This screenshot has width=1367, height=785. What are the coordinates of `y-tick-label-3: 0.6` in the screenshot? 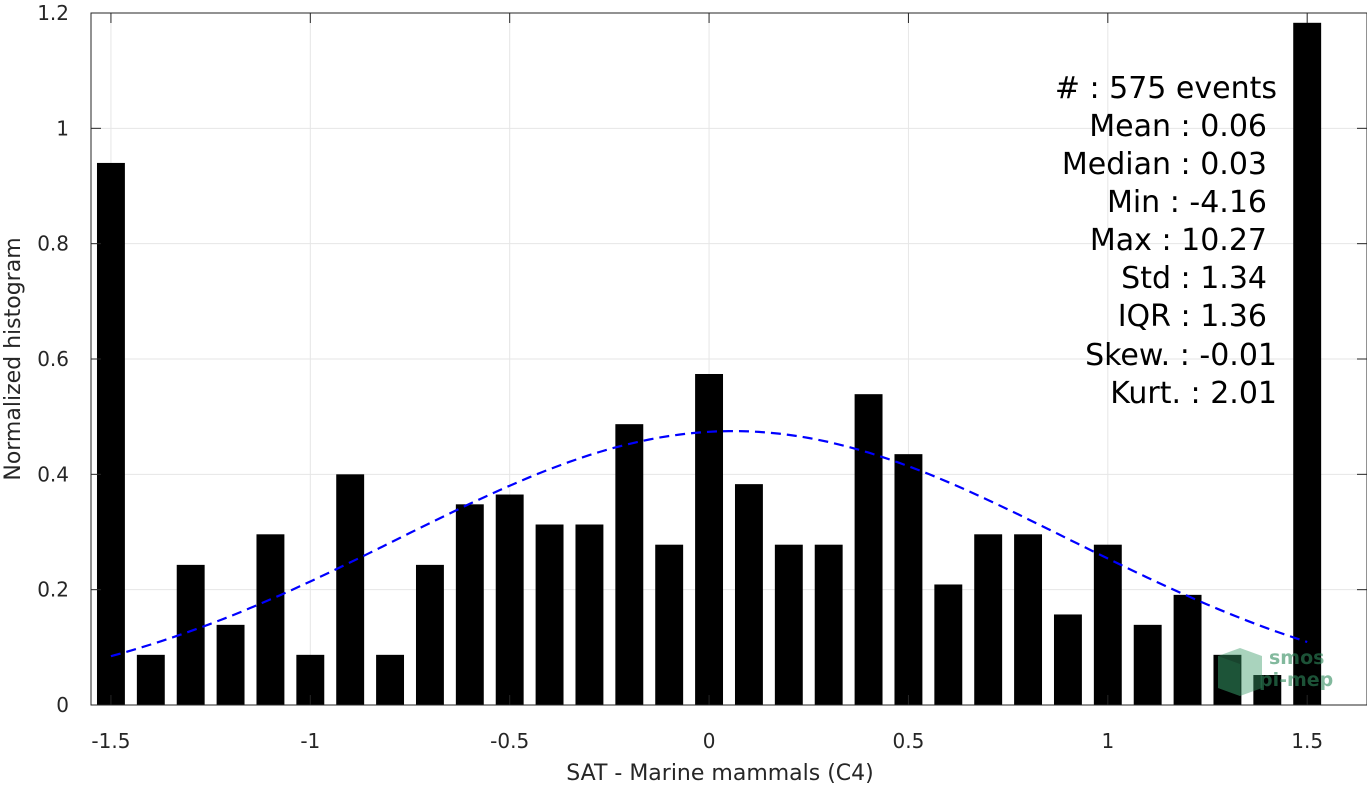 It's located at (53, 359).